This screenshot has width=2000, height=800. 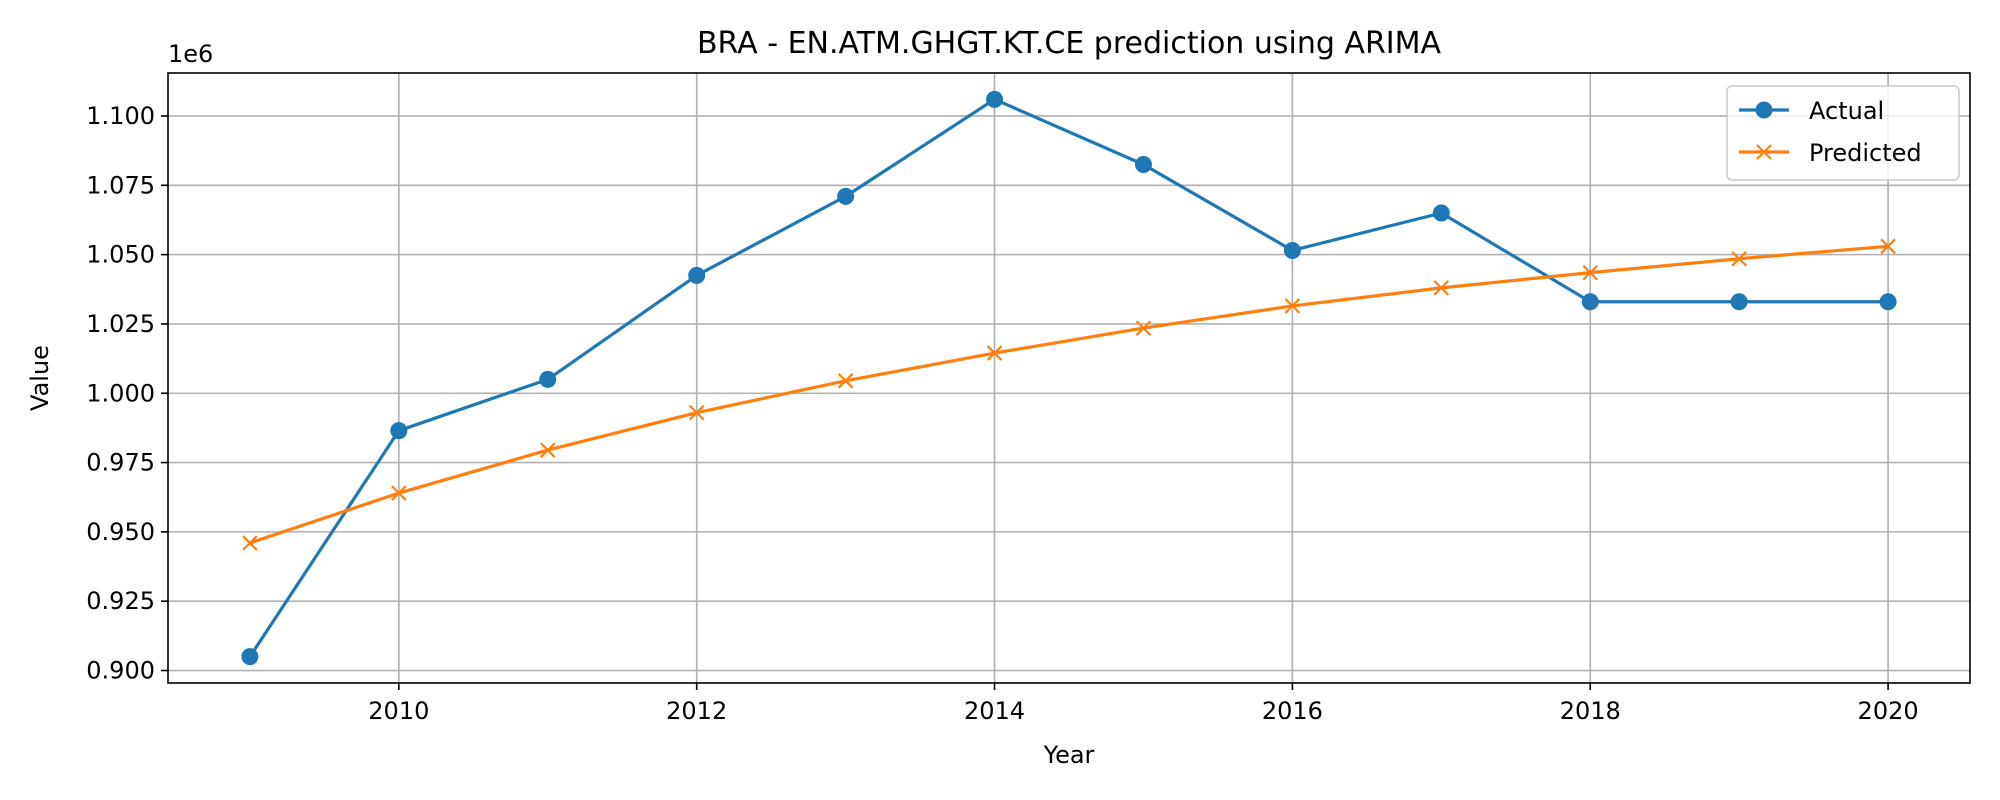 What do you see at coordinates (120, 116) in the screenshot?
I see `y-tick-label: 1.100` at bounding box center [120, 116].